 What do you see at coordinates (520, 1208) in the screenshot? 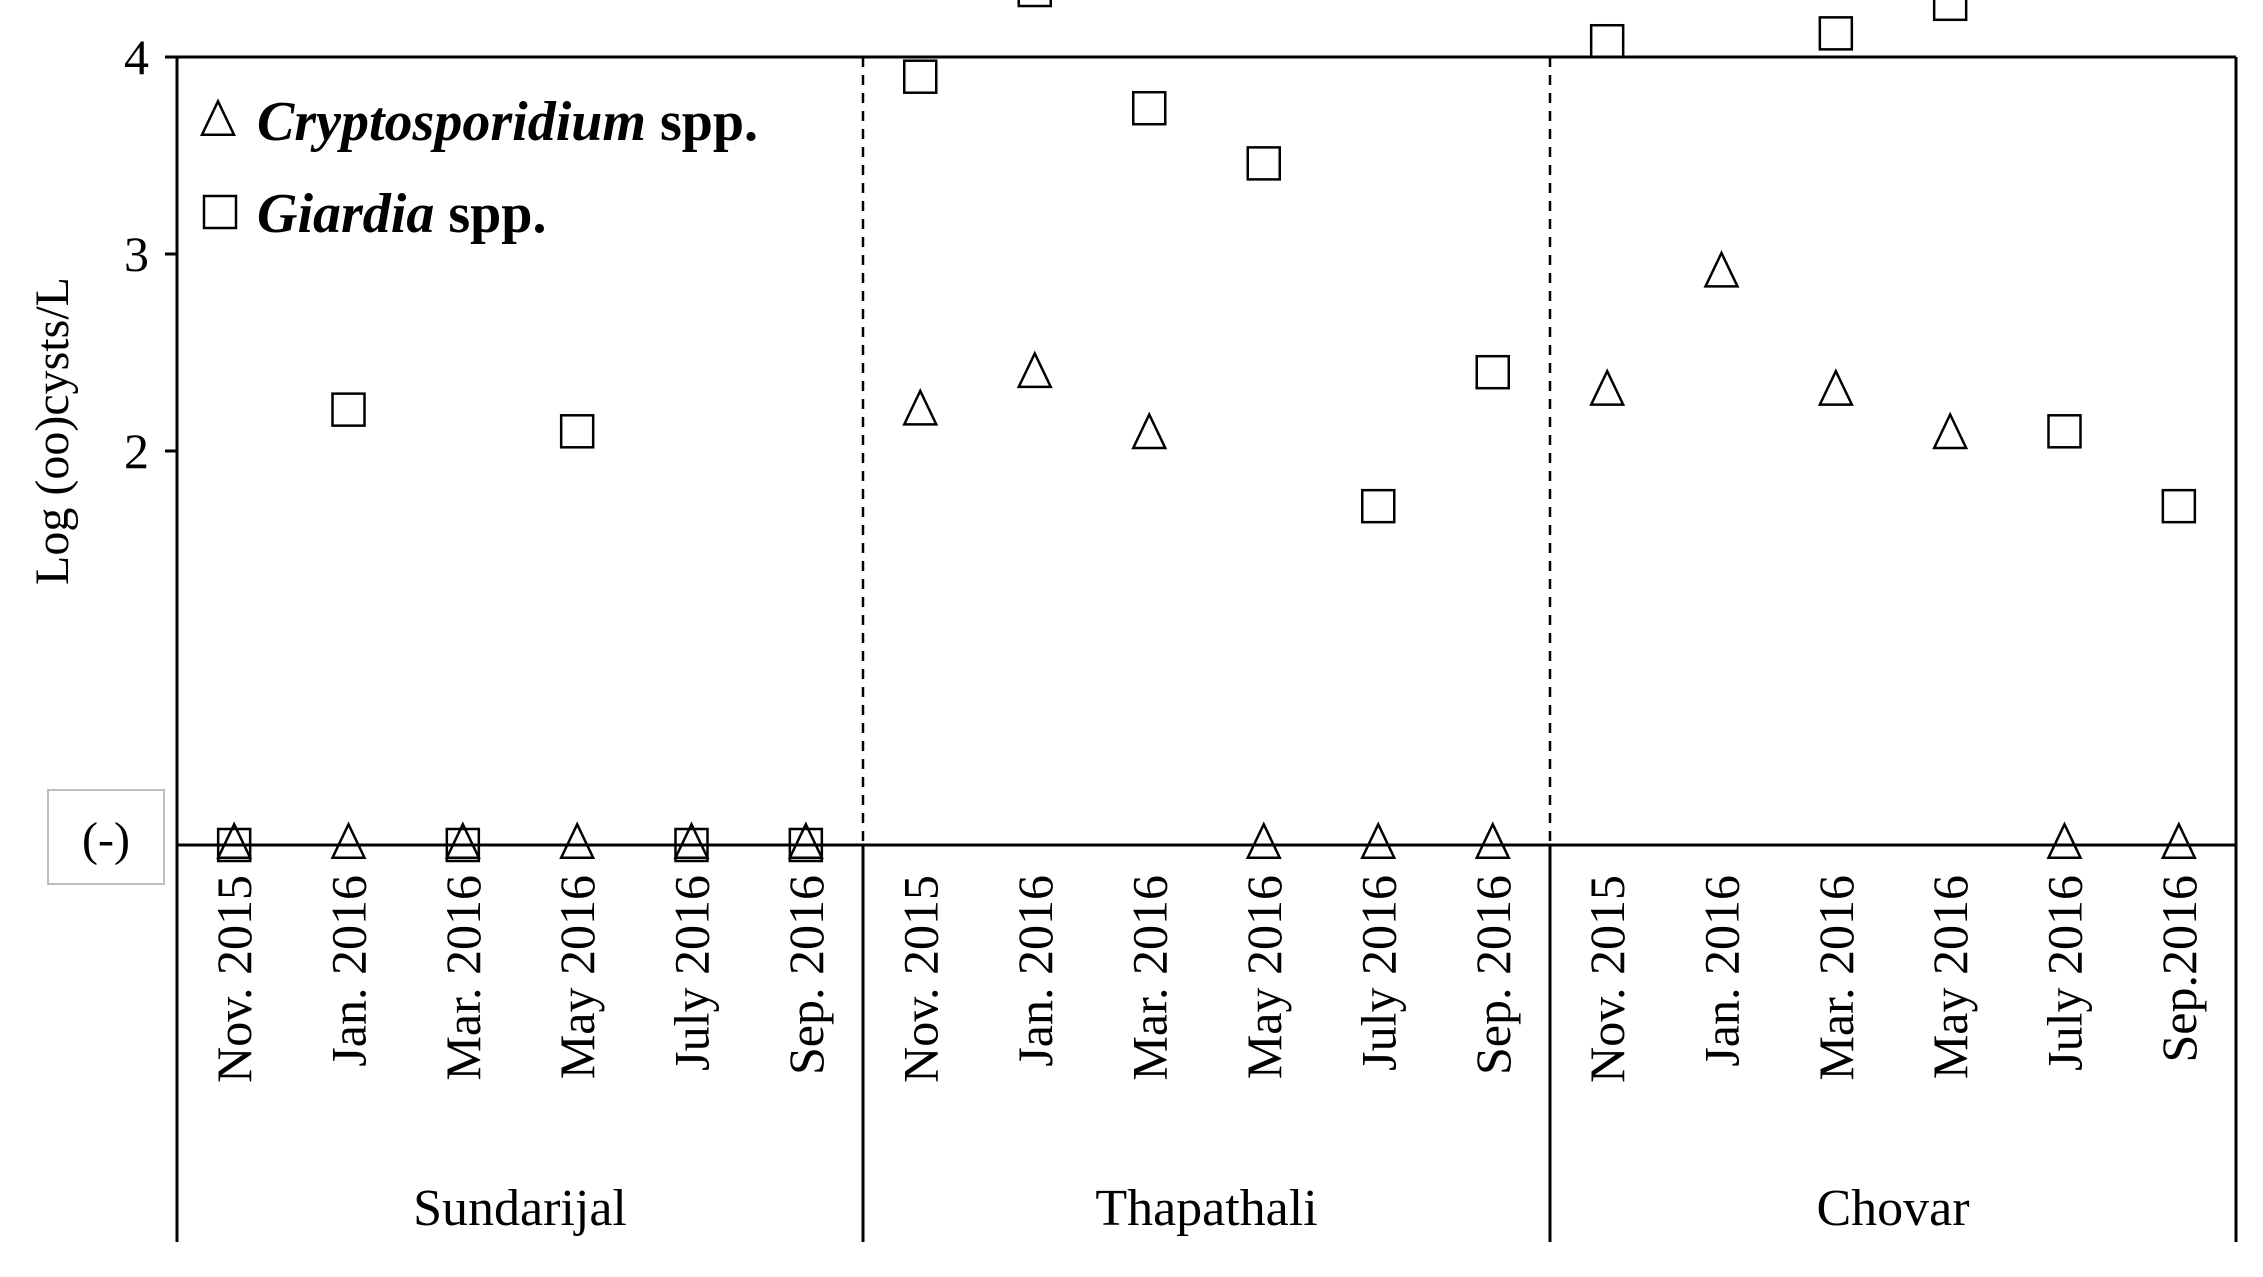
I see `group-label: Sundarijal` at bounding box center [520, 1208].